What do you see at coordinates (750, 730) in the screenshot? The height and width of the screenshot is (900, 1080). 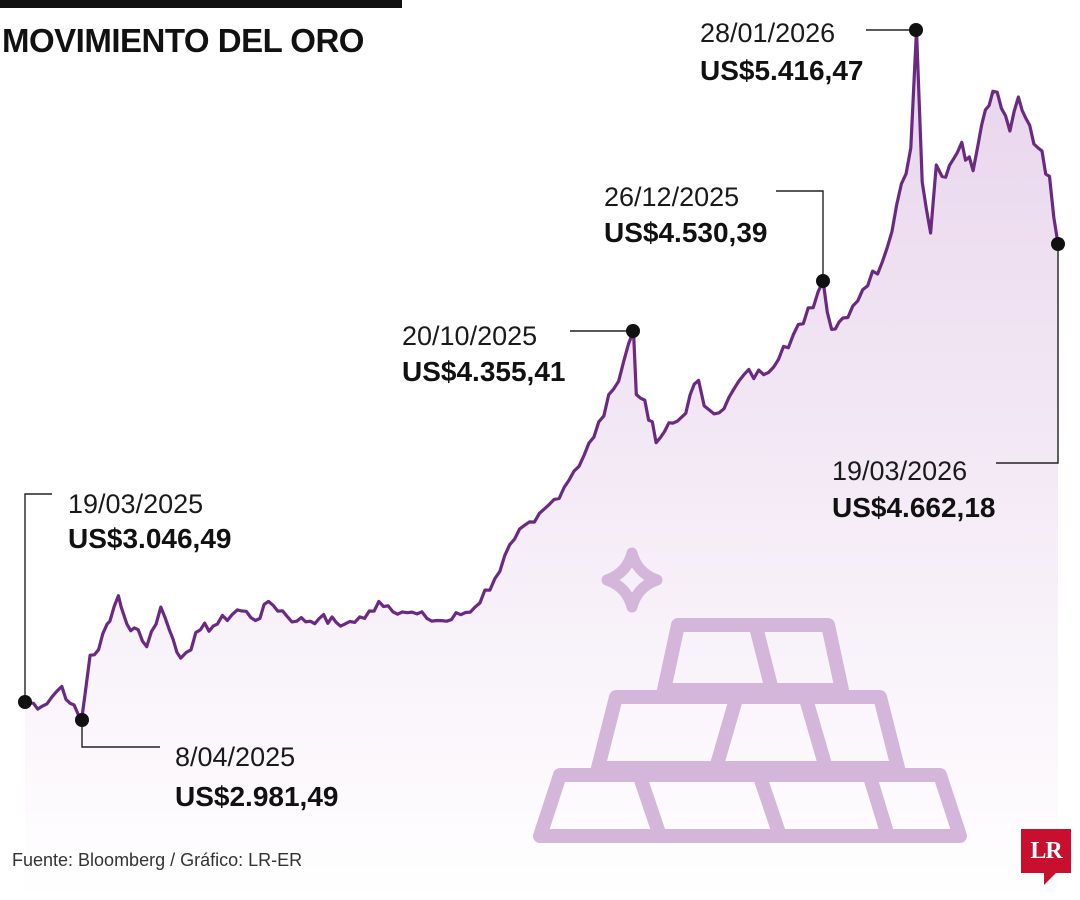 I see `gold-bars-icon` at bounding box center [750, 730].